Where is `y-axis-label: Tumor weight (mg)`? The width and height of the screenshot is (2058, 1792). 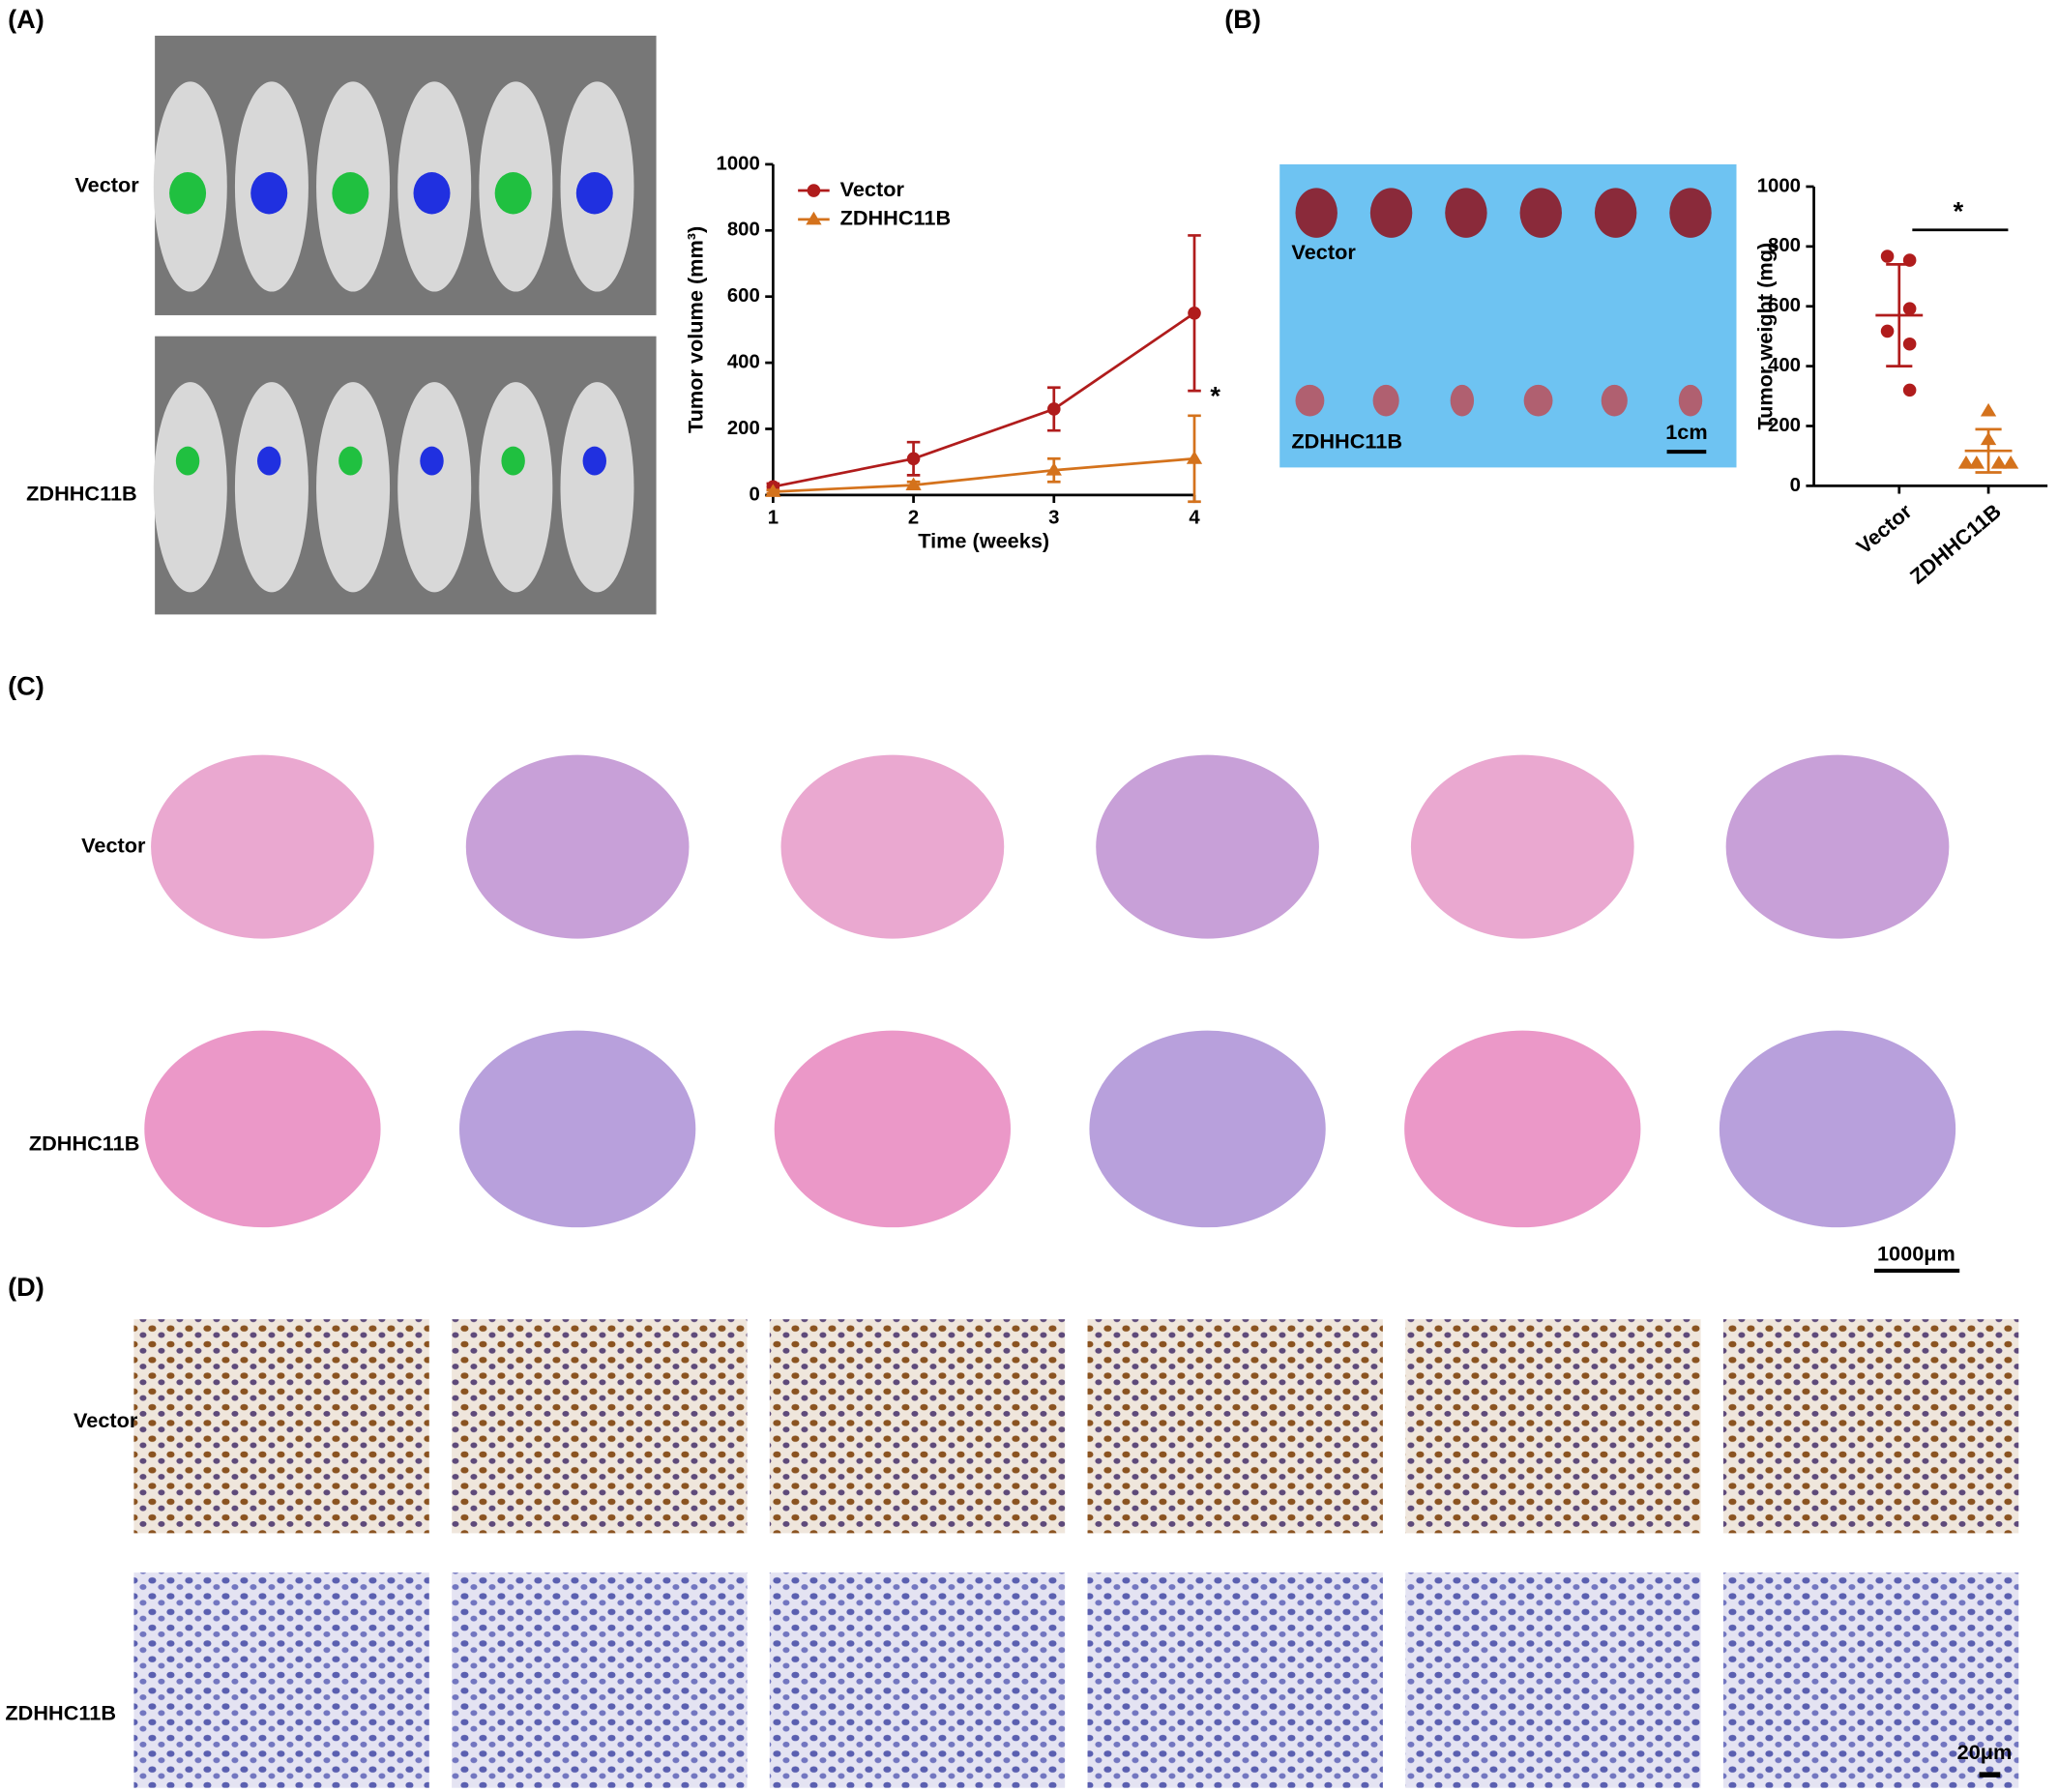 y-axis-label: Tumor weight (mg) is located at coordinates (1764, 336).